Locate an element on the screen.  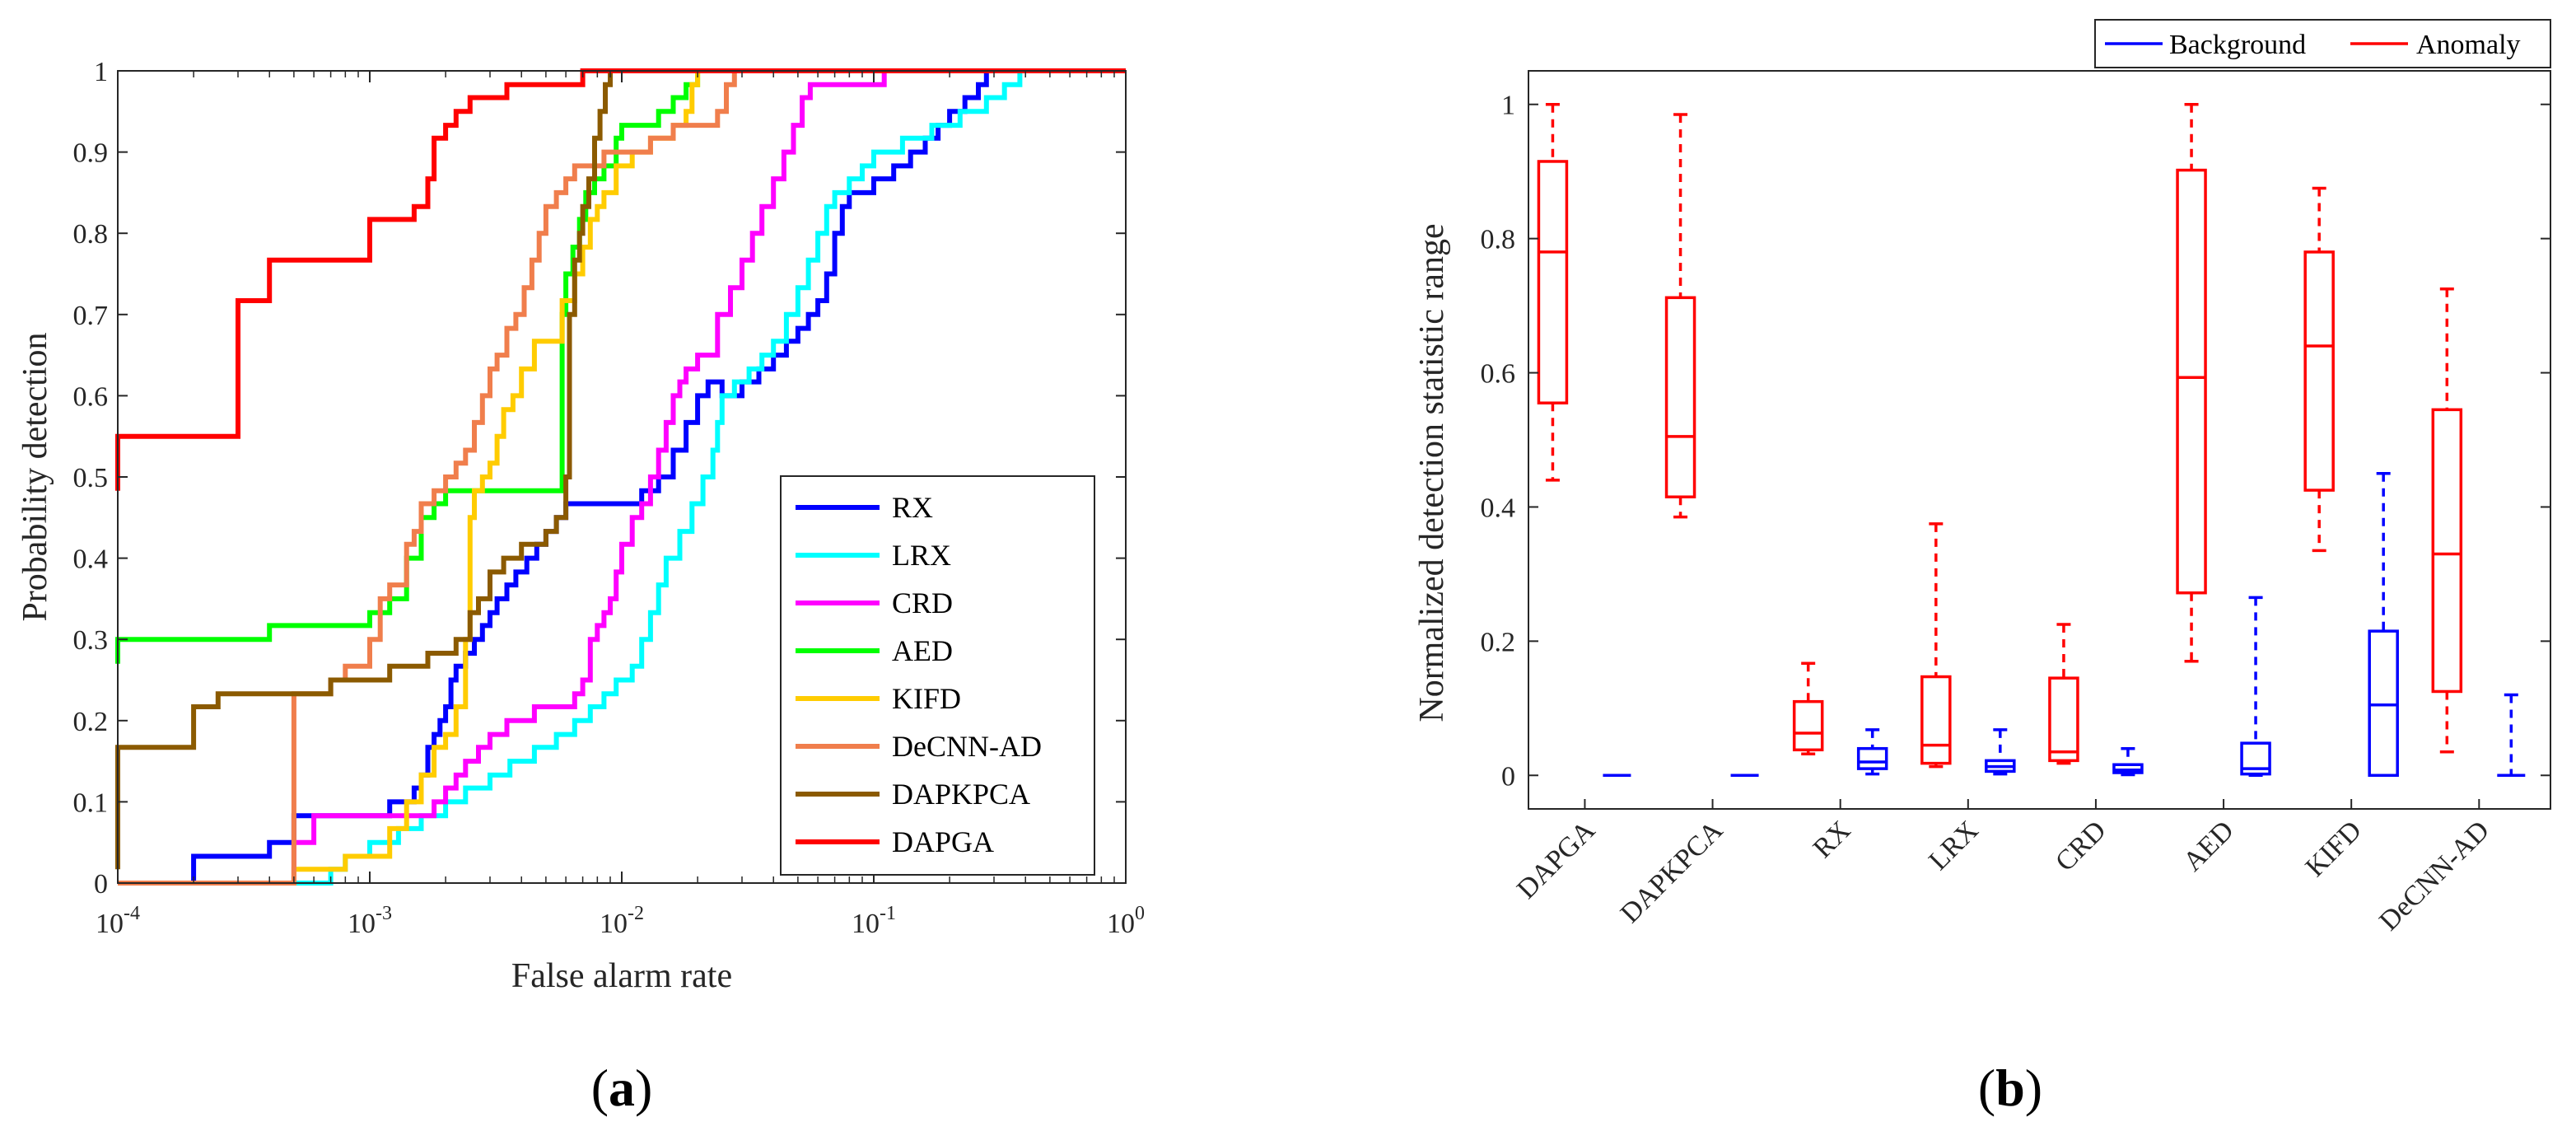
y-tick-label-b: 1 is located at coordinates (1508, 106).